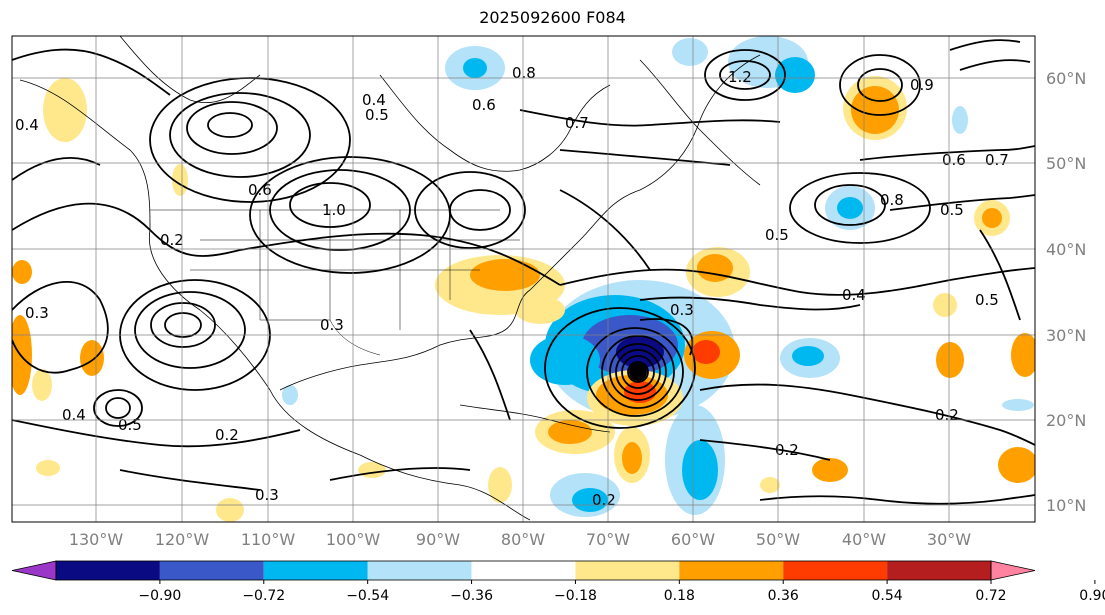  What do you see at coordinates (864, 539) in the screenshot?
I see `lon-label-40w: 40°W` at bounding box center [864, 539].